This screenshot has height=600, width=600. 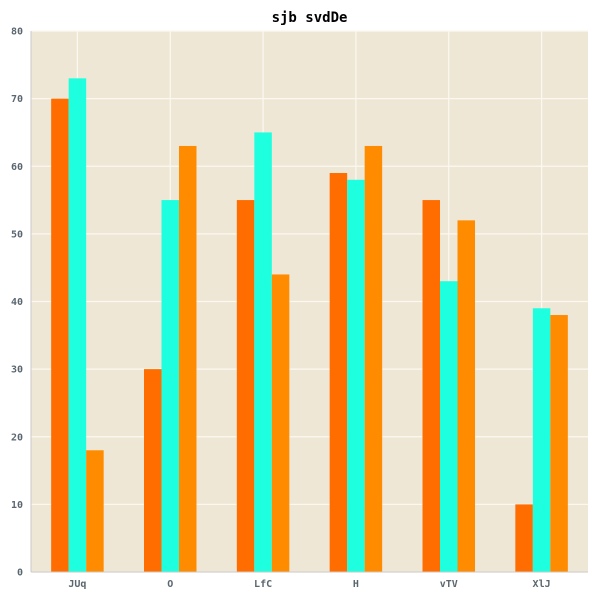 I want to click on x-tick-label: LfC, so click(x=263, y=584).